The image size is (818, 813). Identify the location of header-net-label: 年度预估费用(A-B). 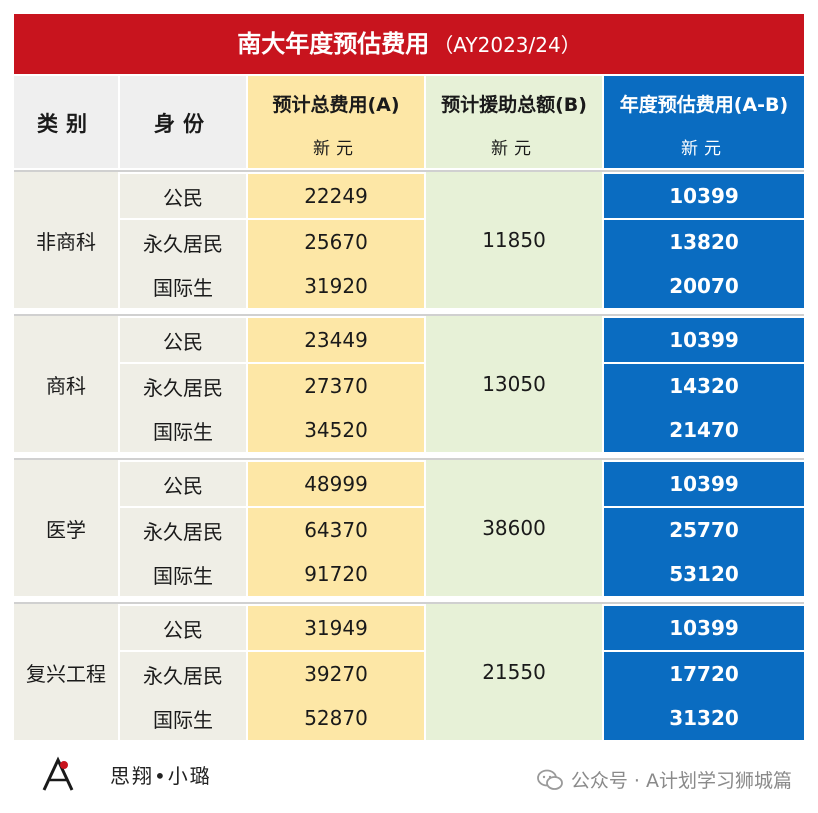
(704, 105).